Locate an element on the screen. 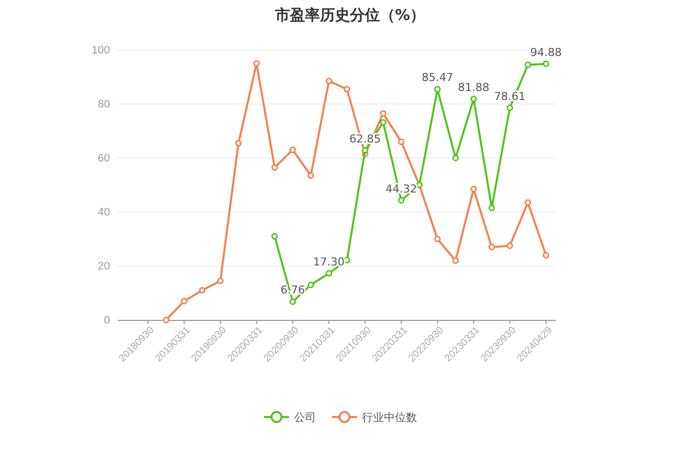 Image resolution: width=700 pixels, height=473 pixels. legend-label: 行业中位数 is located at coordinates (389, 417).